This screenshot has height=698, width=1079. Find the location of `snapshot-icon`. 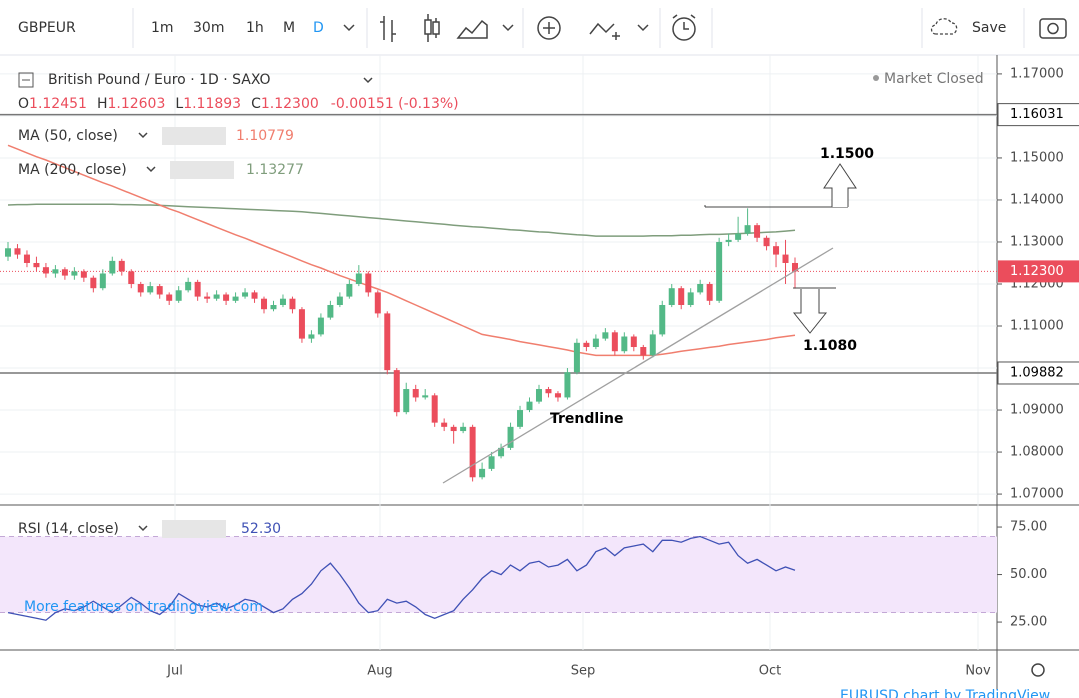

snapshot-icon is located at coordinates (1053, 28).